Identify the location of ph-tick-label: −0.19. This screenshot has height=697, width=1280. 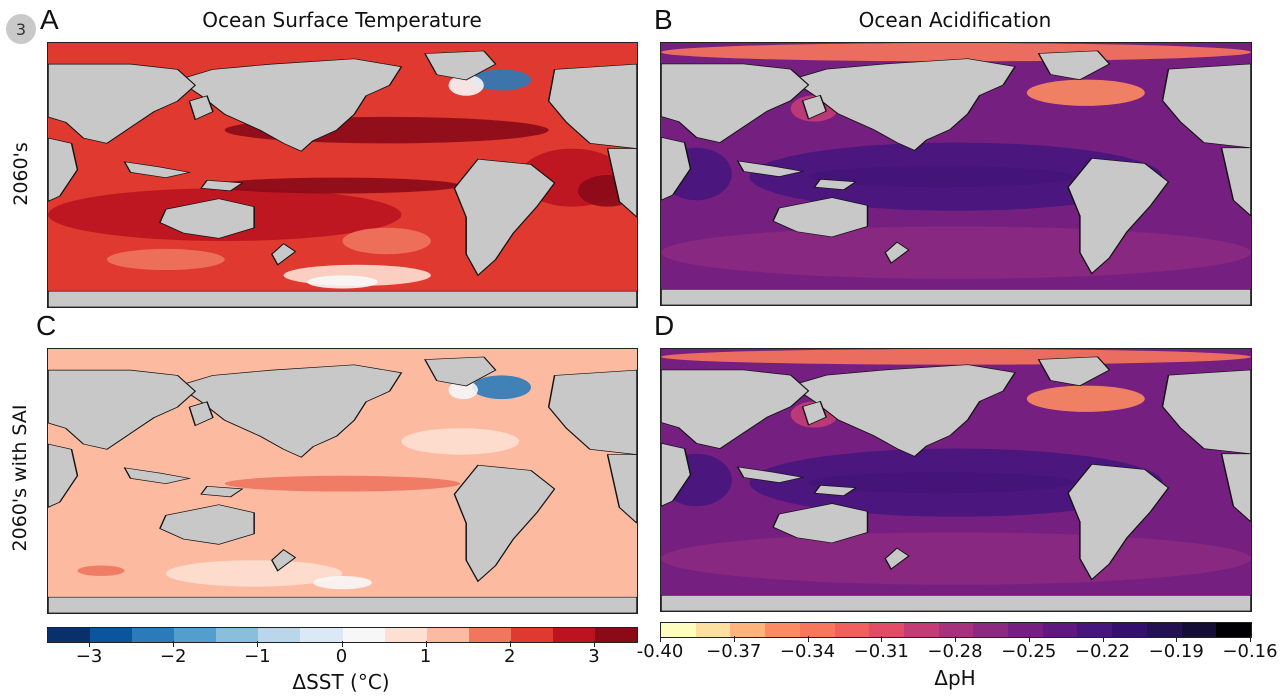
(1176, 651).